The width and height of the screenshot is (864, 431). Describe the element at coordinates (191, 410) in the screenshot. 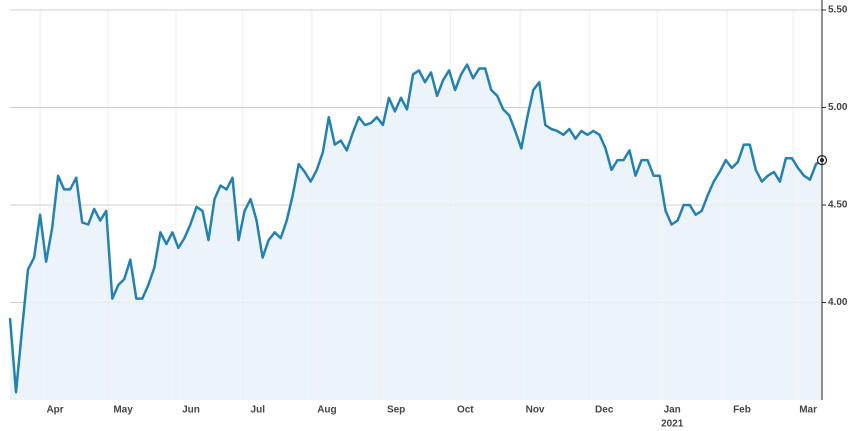

I see `x-tick-label: Jun` at that location.